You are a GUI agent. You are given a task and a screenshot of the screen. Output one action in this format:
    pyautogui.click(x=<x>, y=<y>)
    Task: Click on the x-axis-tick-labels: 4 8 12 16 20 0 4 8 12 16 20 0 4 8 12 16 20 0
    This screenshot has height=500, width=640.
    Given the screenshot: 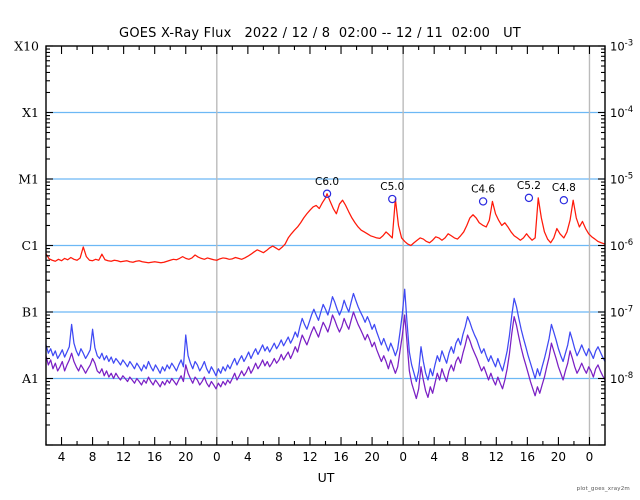 What is the action you would take?
    pyautogui.click(x=326, y=457)
    